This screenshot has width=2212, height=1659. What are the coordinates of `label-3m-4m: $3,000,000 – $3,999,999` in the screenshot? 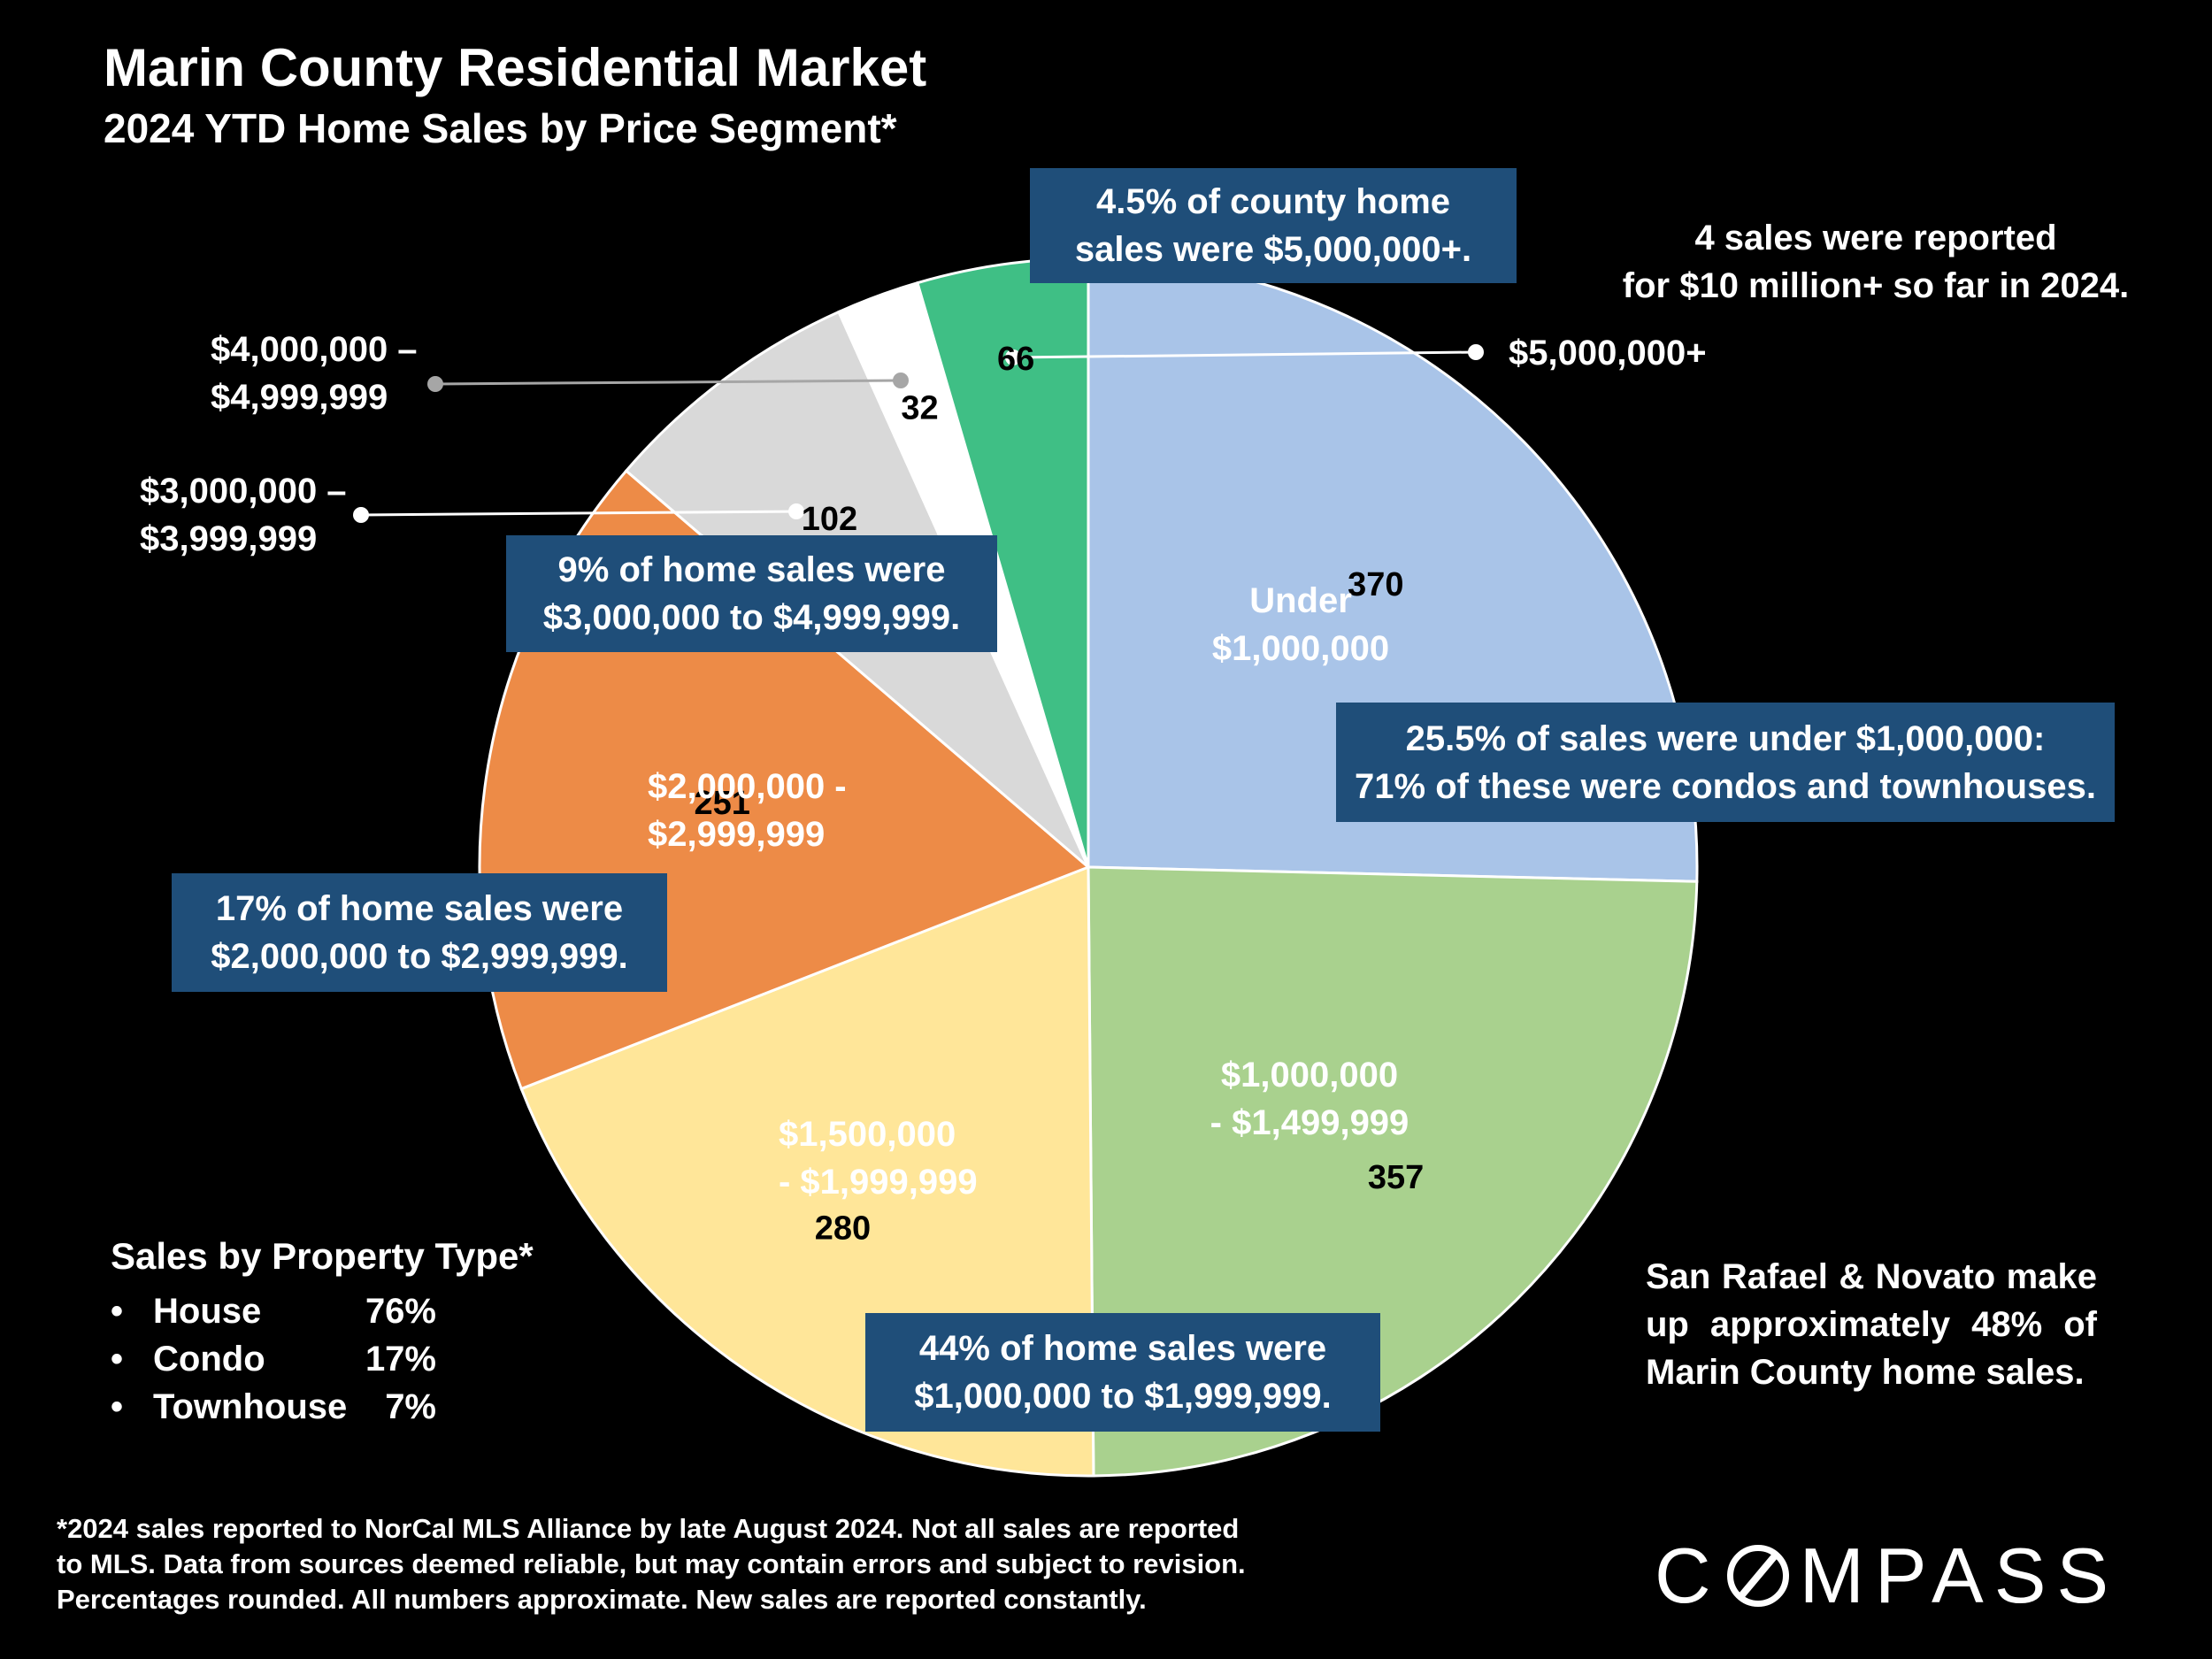 It's located at (244, 515).